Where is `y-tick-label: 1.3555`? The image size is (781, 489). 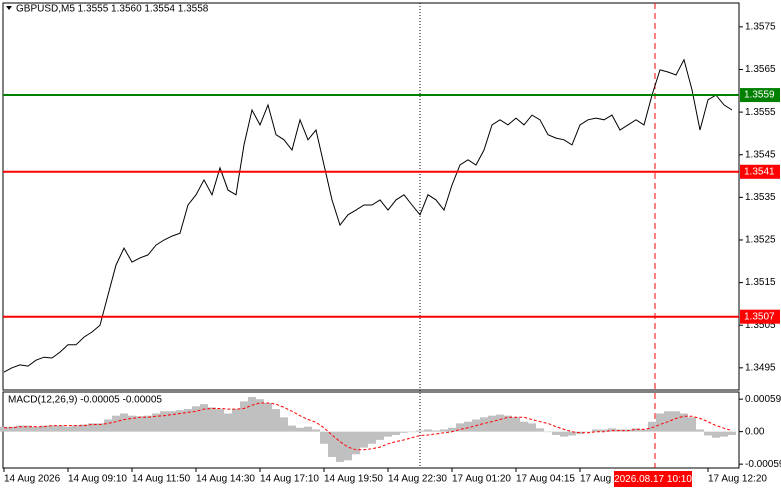
y-tick-label: 1.3555 is located at coordinates (760, 112).